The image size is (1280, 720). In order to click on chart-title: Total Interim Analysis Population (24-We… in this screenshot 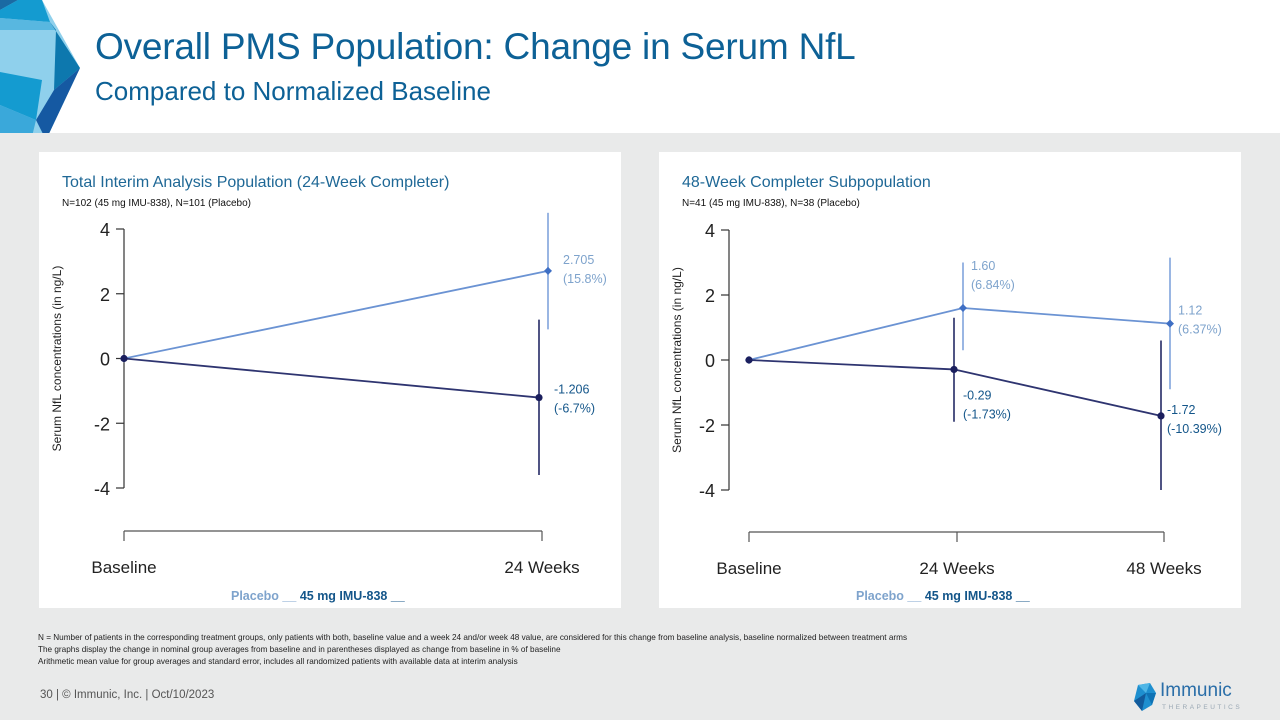, I will do `click(256, 182)`.